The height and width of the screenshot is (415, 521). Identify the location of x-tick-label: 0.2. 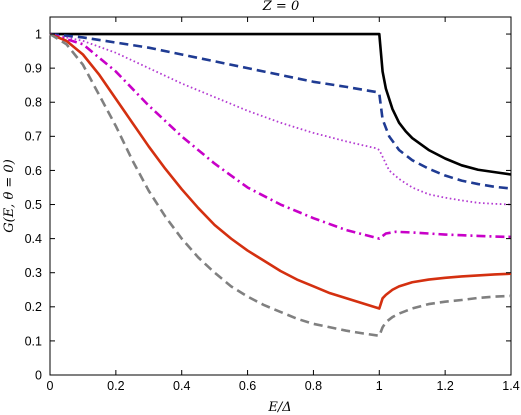
(115, 386).